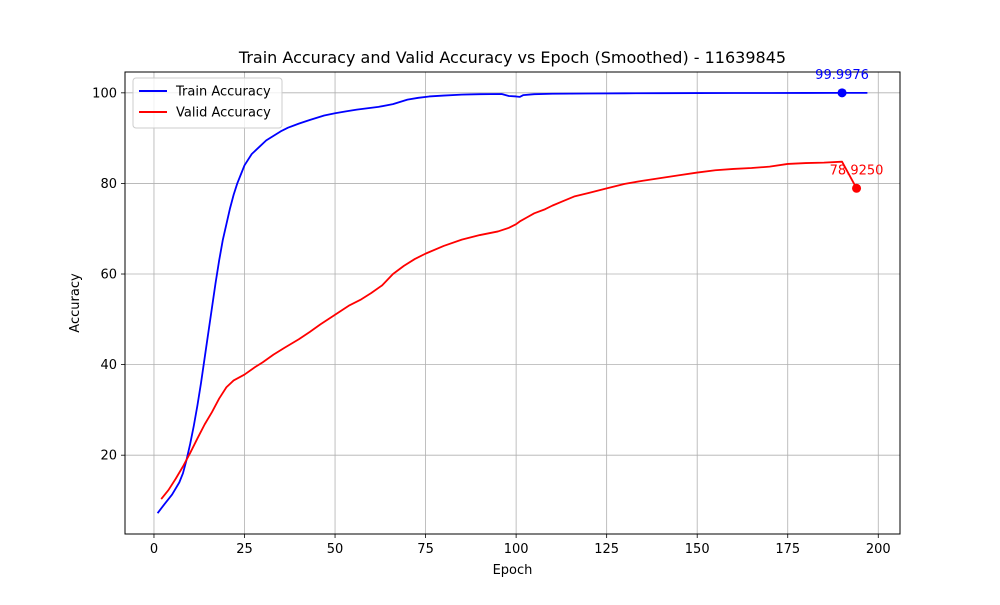 Image resolution: width=1000 pixels, height=605 pixels. Describe the element at coordinates (104, 93) in the screenshot. I see `y-tick-label: 100` at that location.